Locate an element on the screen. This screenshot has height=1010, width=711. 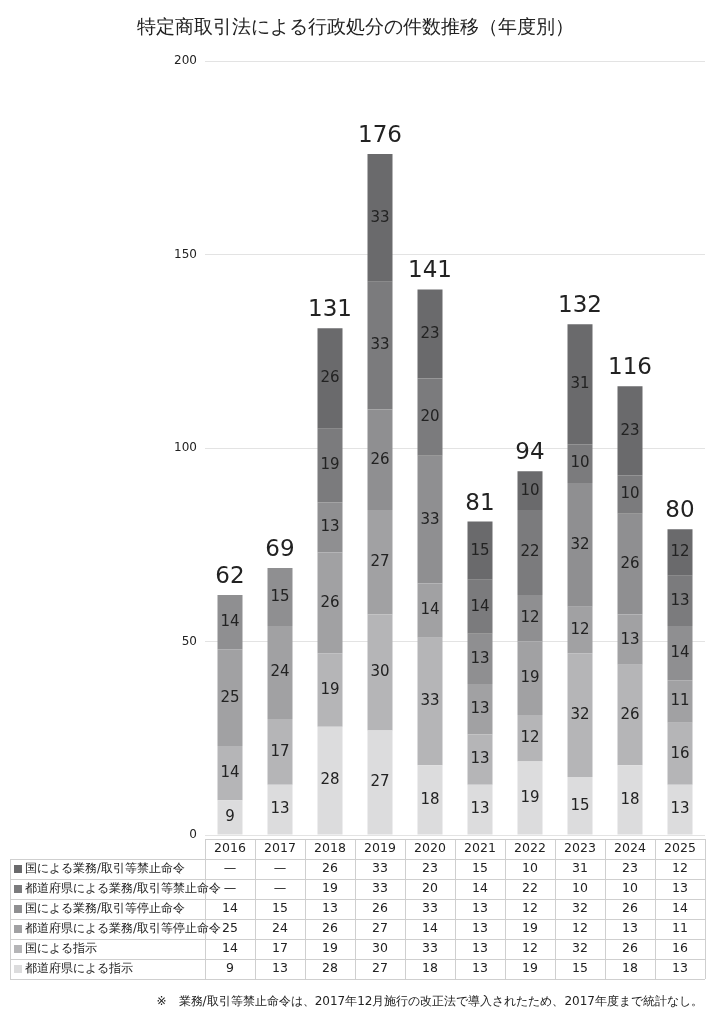
chart-title: 特定商取引法による行政処分の件数推移（年度別） is located at coordinates (355, 26).